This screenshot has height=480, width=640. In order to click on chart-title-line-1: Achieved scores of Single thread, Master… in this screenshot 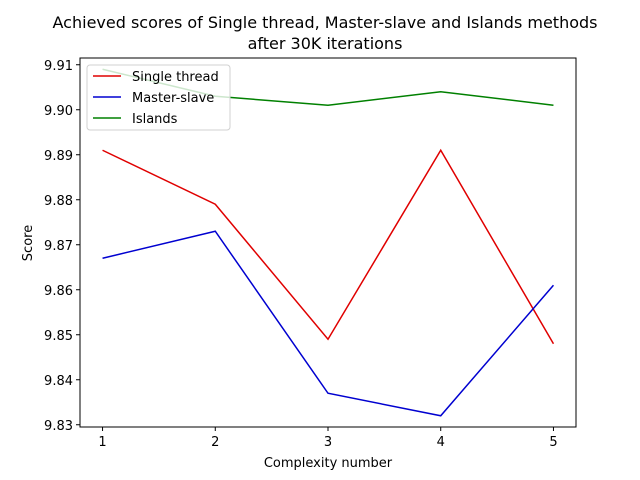, I will do `click(325, 22)`.